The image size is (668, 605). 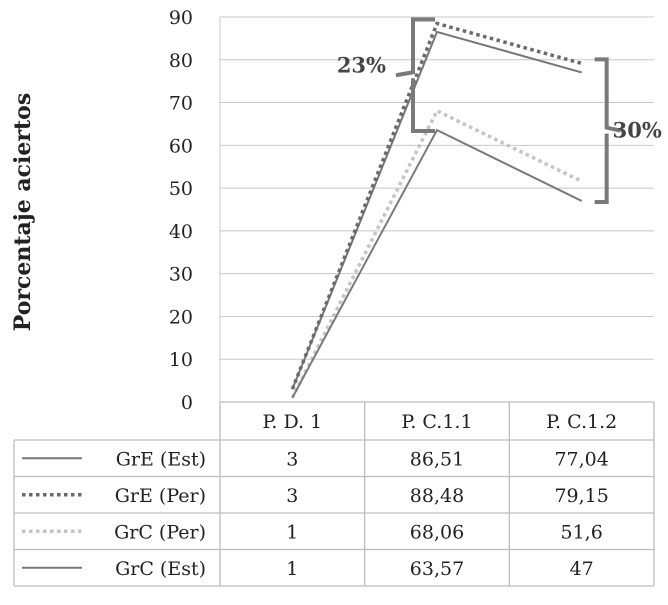 What do you see at coordinates (292, 459) in the screenshot?
I see `data-label-0-0: 3` at bounding box center [292, 459].